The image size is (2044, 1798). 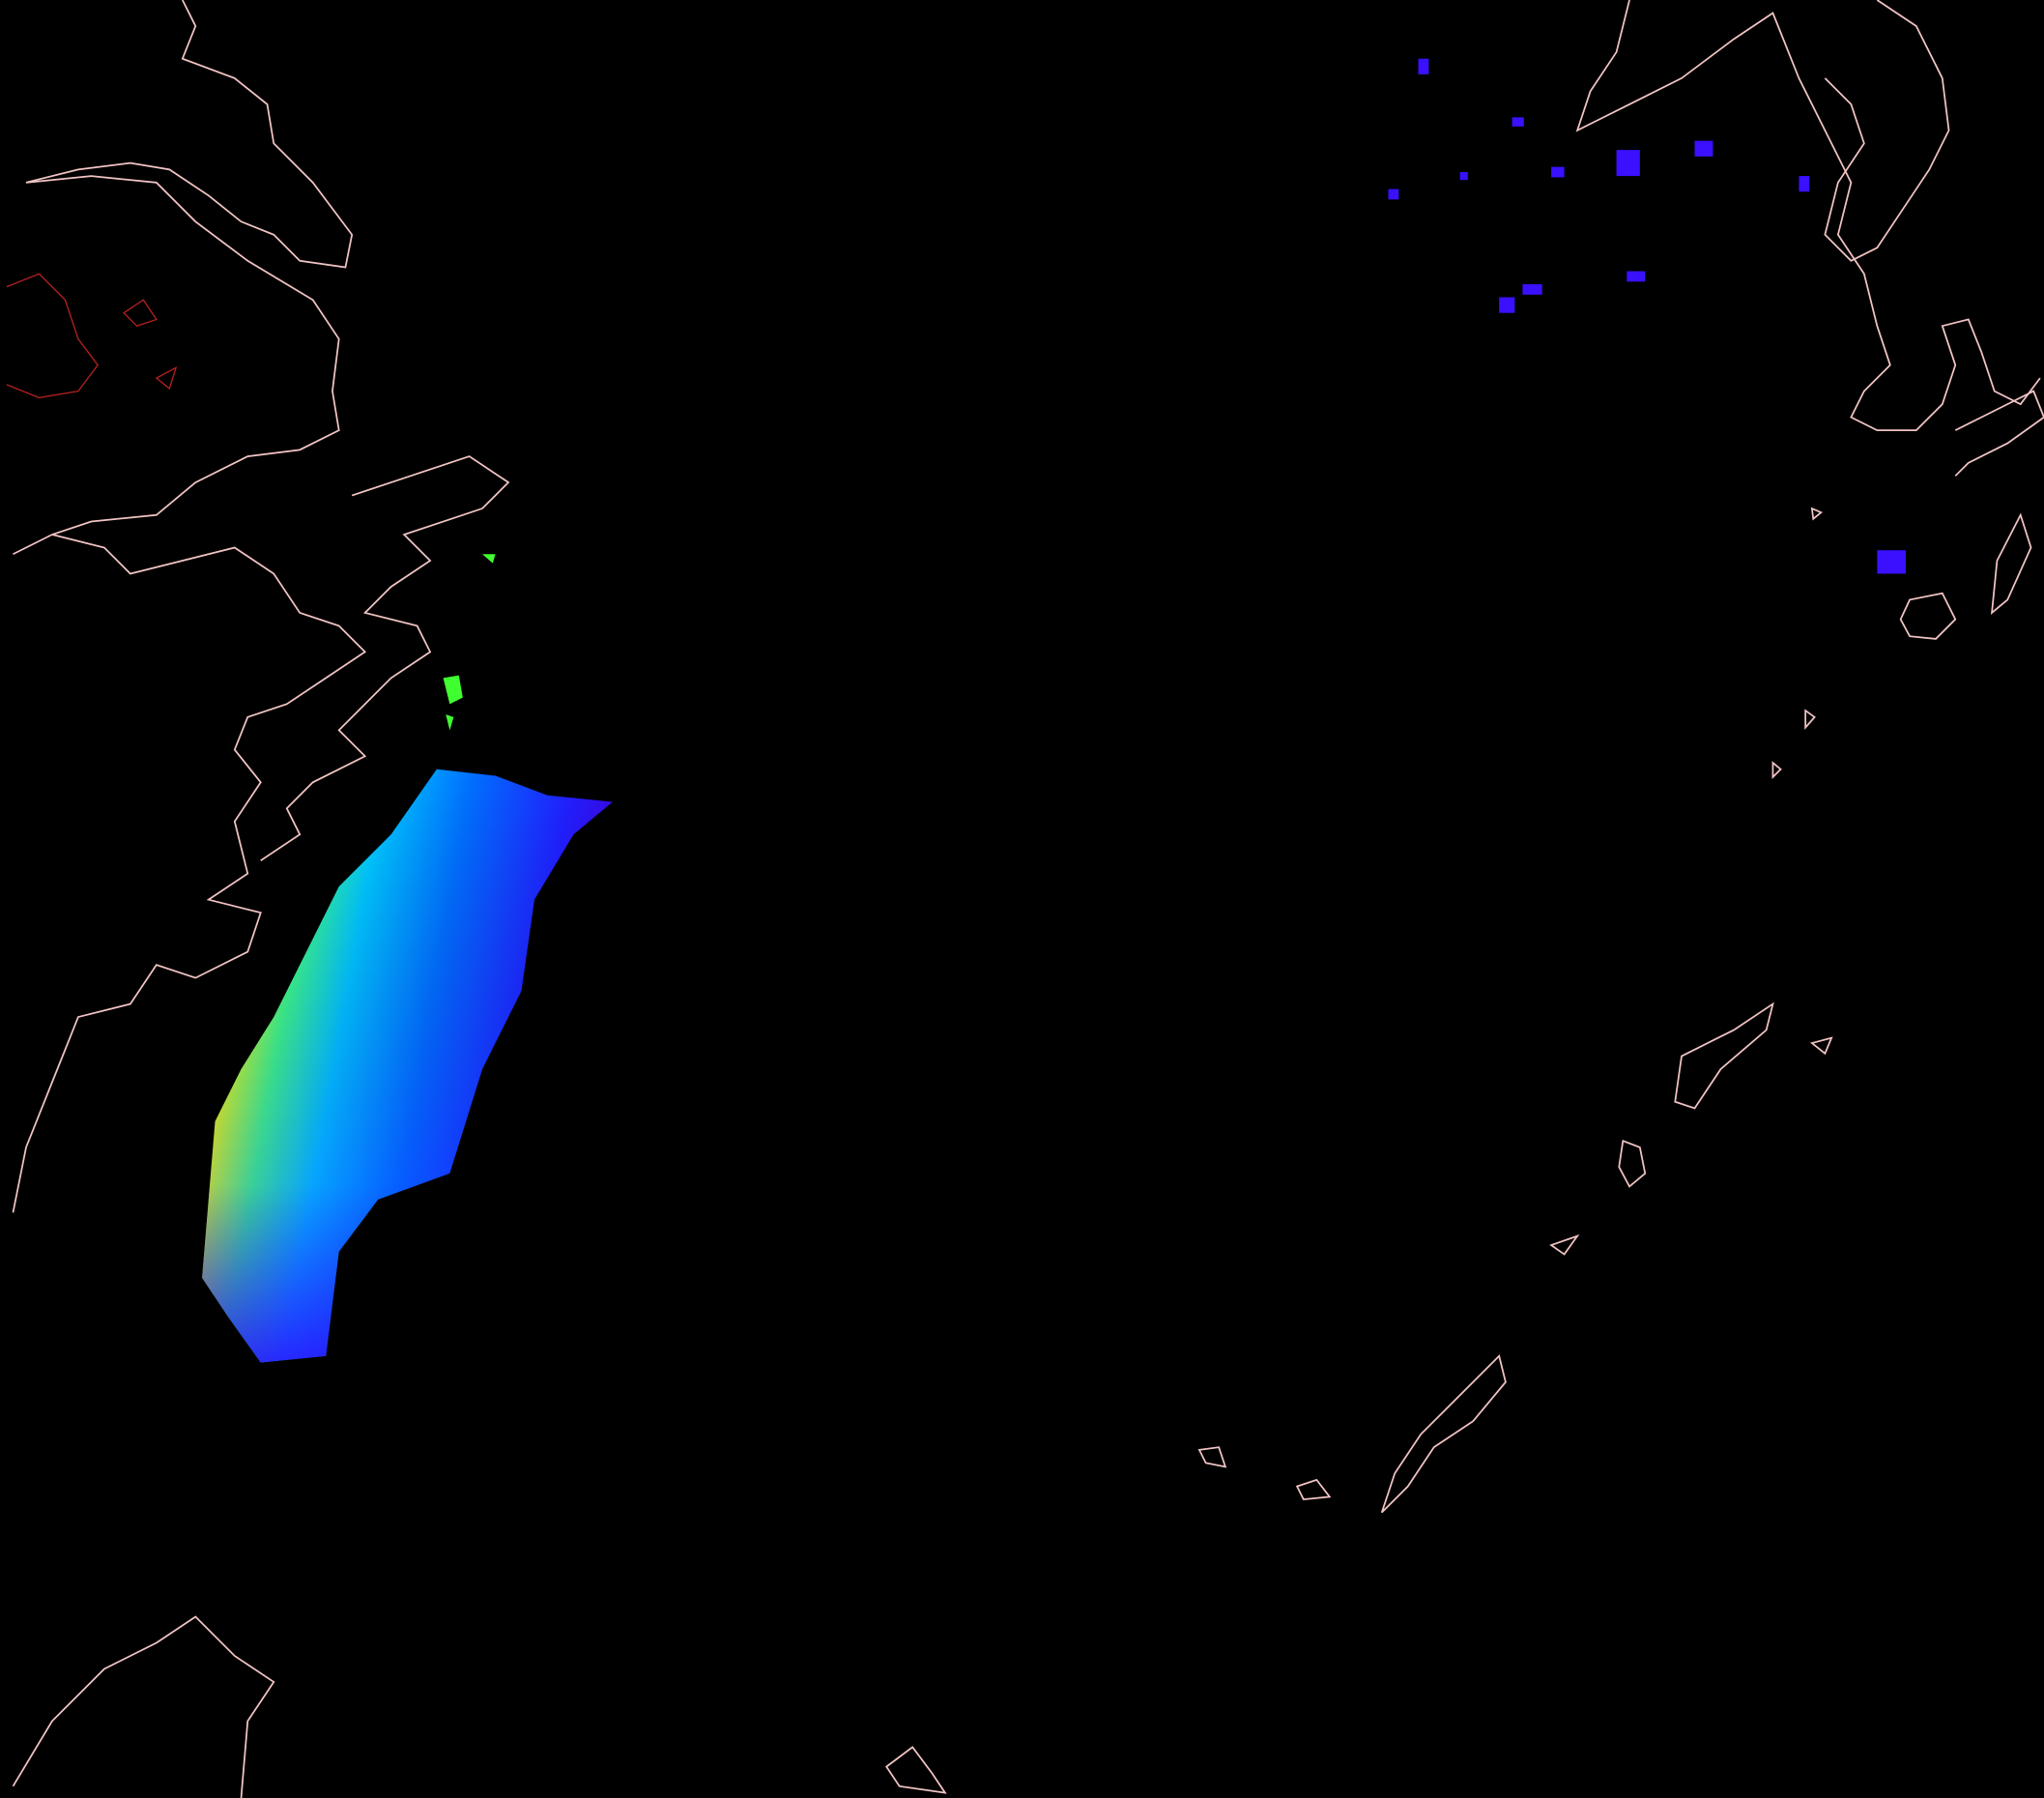 I want to click on lake-small, so click(x=150, y=345).